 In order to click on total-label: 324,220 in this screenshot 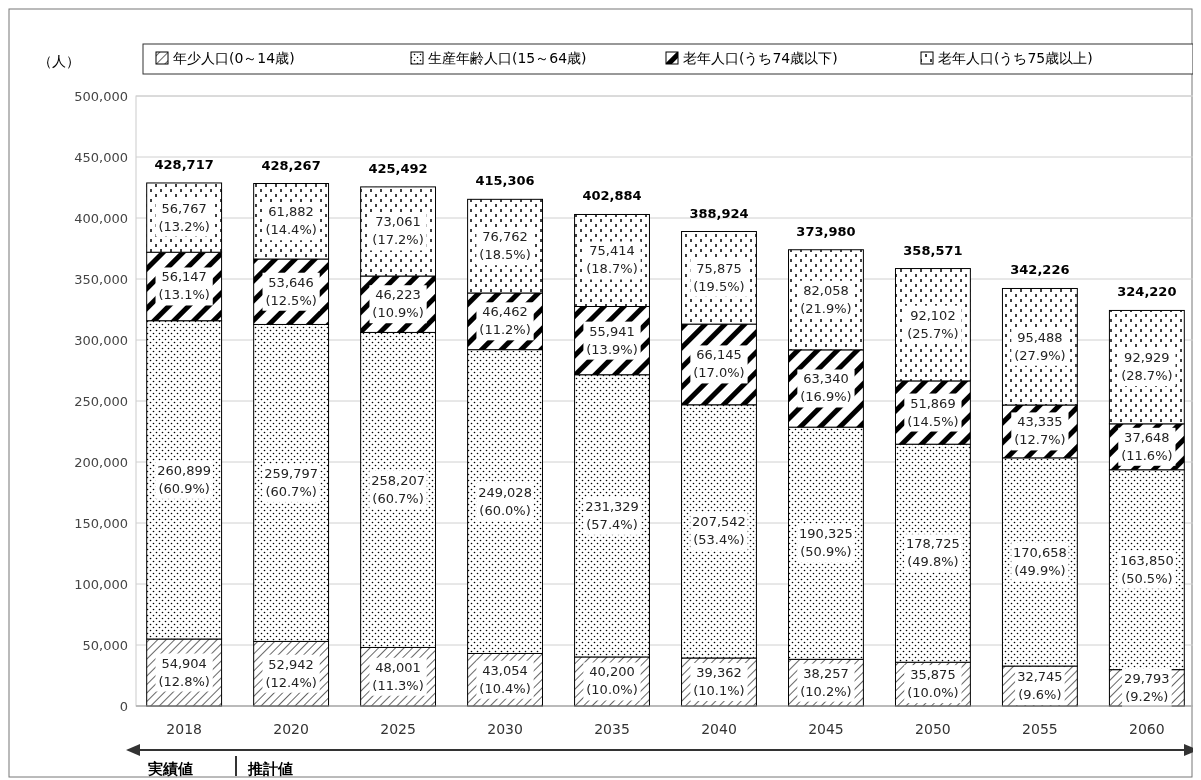, I will do `click(1147, 292)`.